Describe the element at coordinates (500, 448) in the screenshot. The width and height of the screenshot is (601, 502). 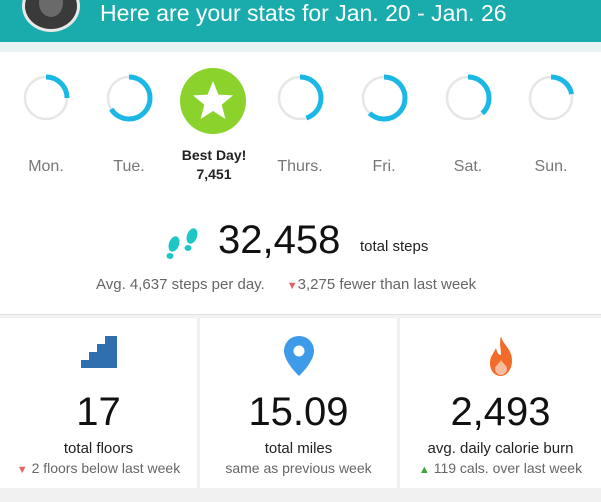
I see `calories-label: avg. daily calorie burn` at that location.